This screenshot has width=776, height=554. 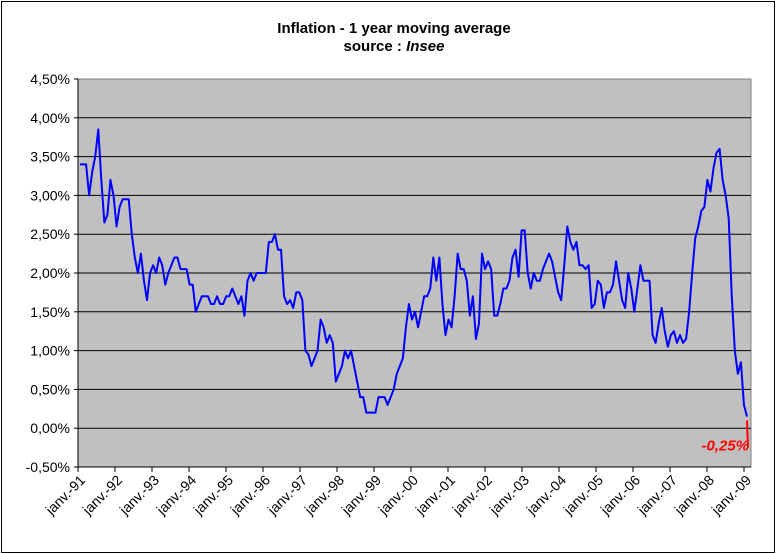 I want to click on y-tick-label: 3,50%, so click(x=50, y=157).